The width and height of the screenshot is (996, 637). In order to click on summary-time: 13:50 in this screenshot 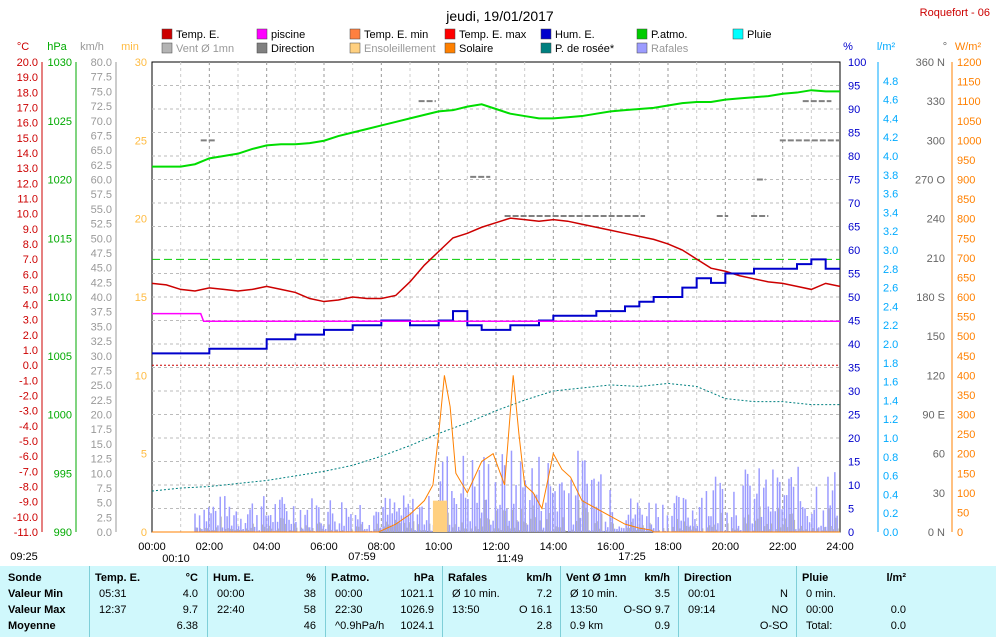, I will do `click(466, 610)`.